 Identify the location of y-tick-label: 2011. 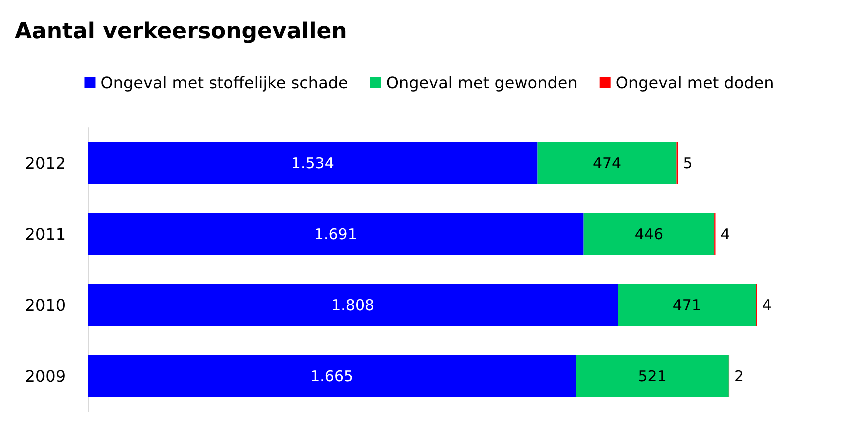
(45, 234).